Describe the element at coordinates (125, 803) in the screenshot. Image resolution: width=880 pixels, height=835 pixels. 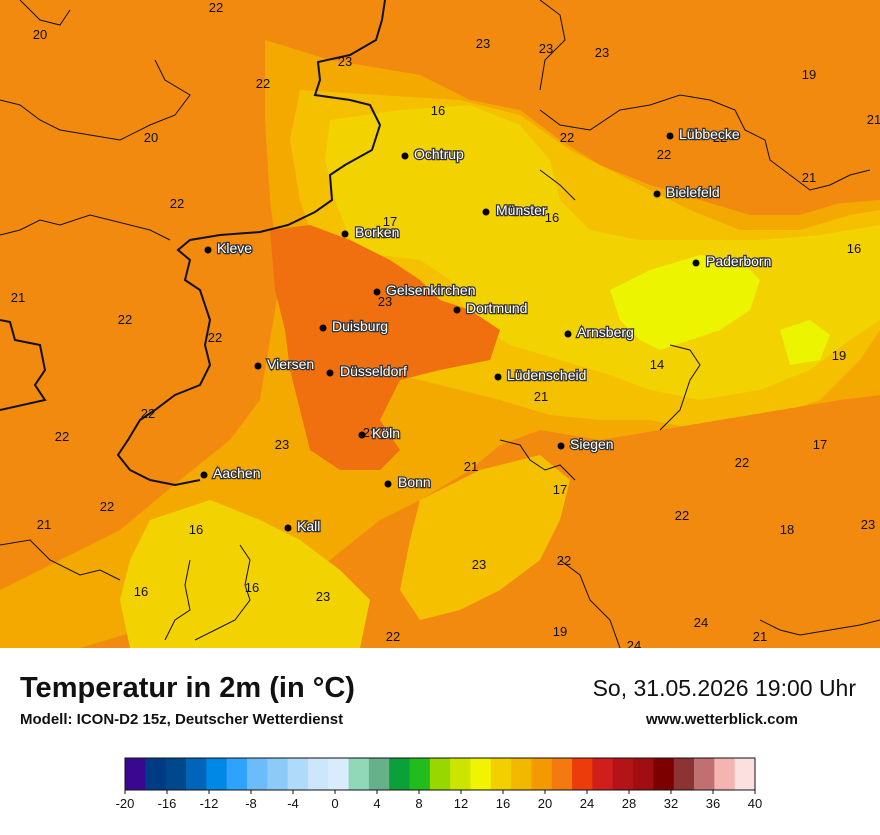
I see `legend-tick-label: -20` at that location.